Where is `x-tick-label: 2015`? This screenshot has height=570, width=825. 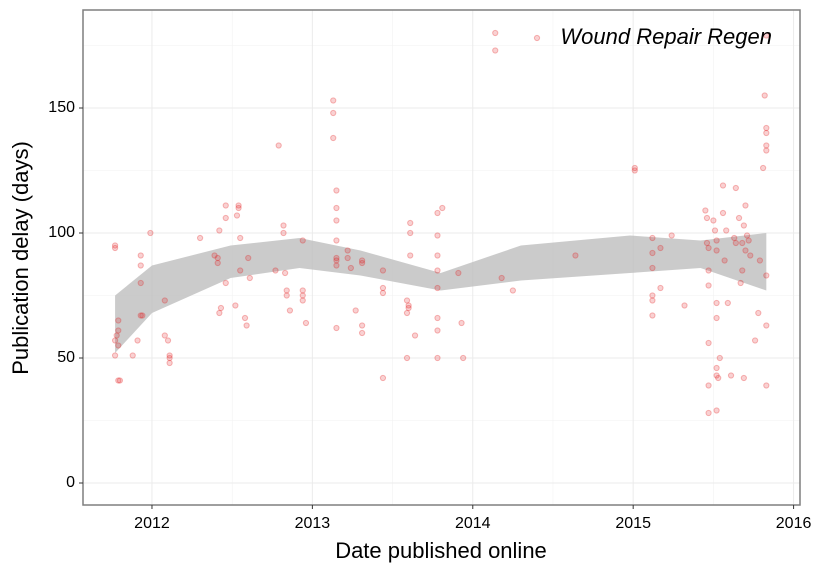
x-tick-label: 2015 is located at coordinates (633, 523).